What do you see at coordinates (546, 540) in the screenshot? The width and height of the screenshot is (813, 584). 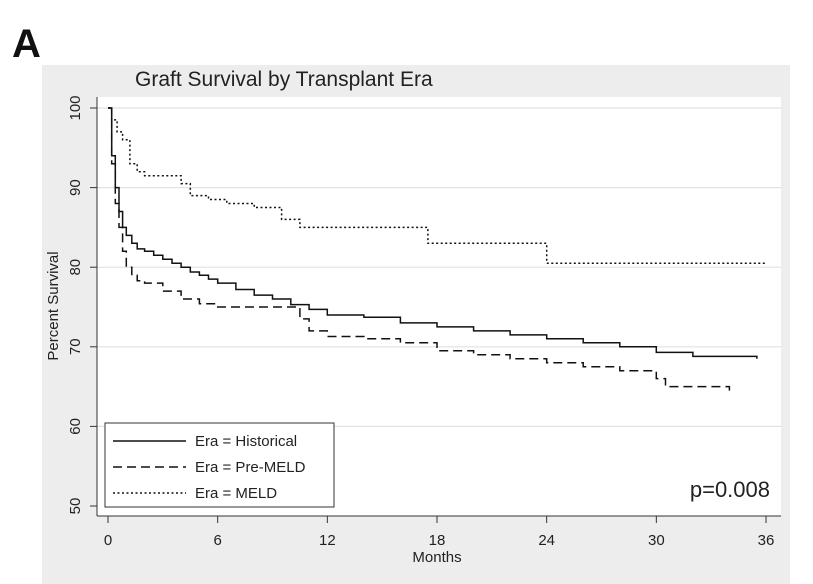 I see `x-tick-label: 24` at bounding box center [546, 540].